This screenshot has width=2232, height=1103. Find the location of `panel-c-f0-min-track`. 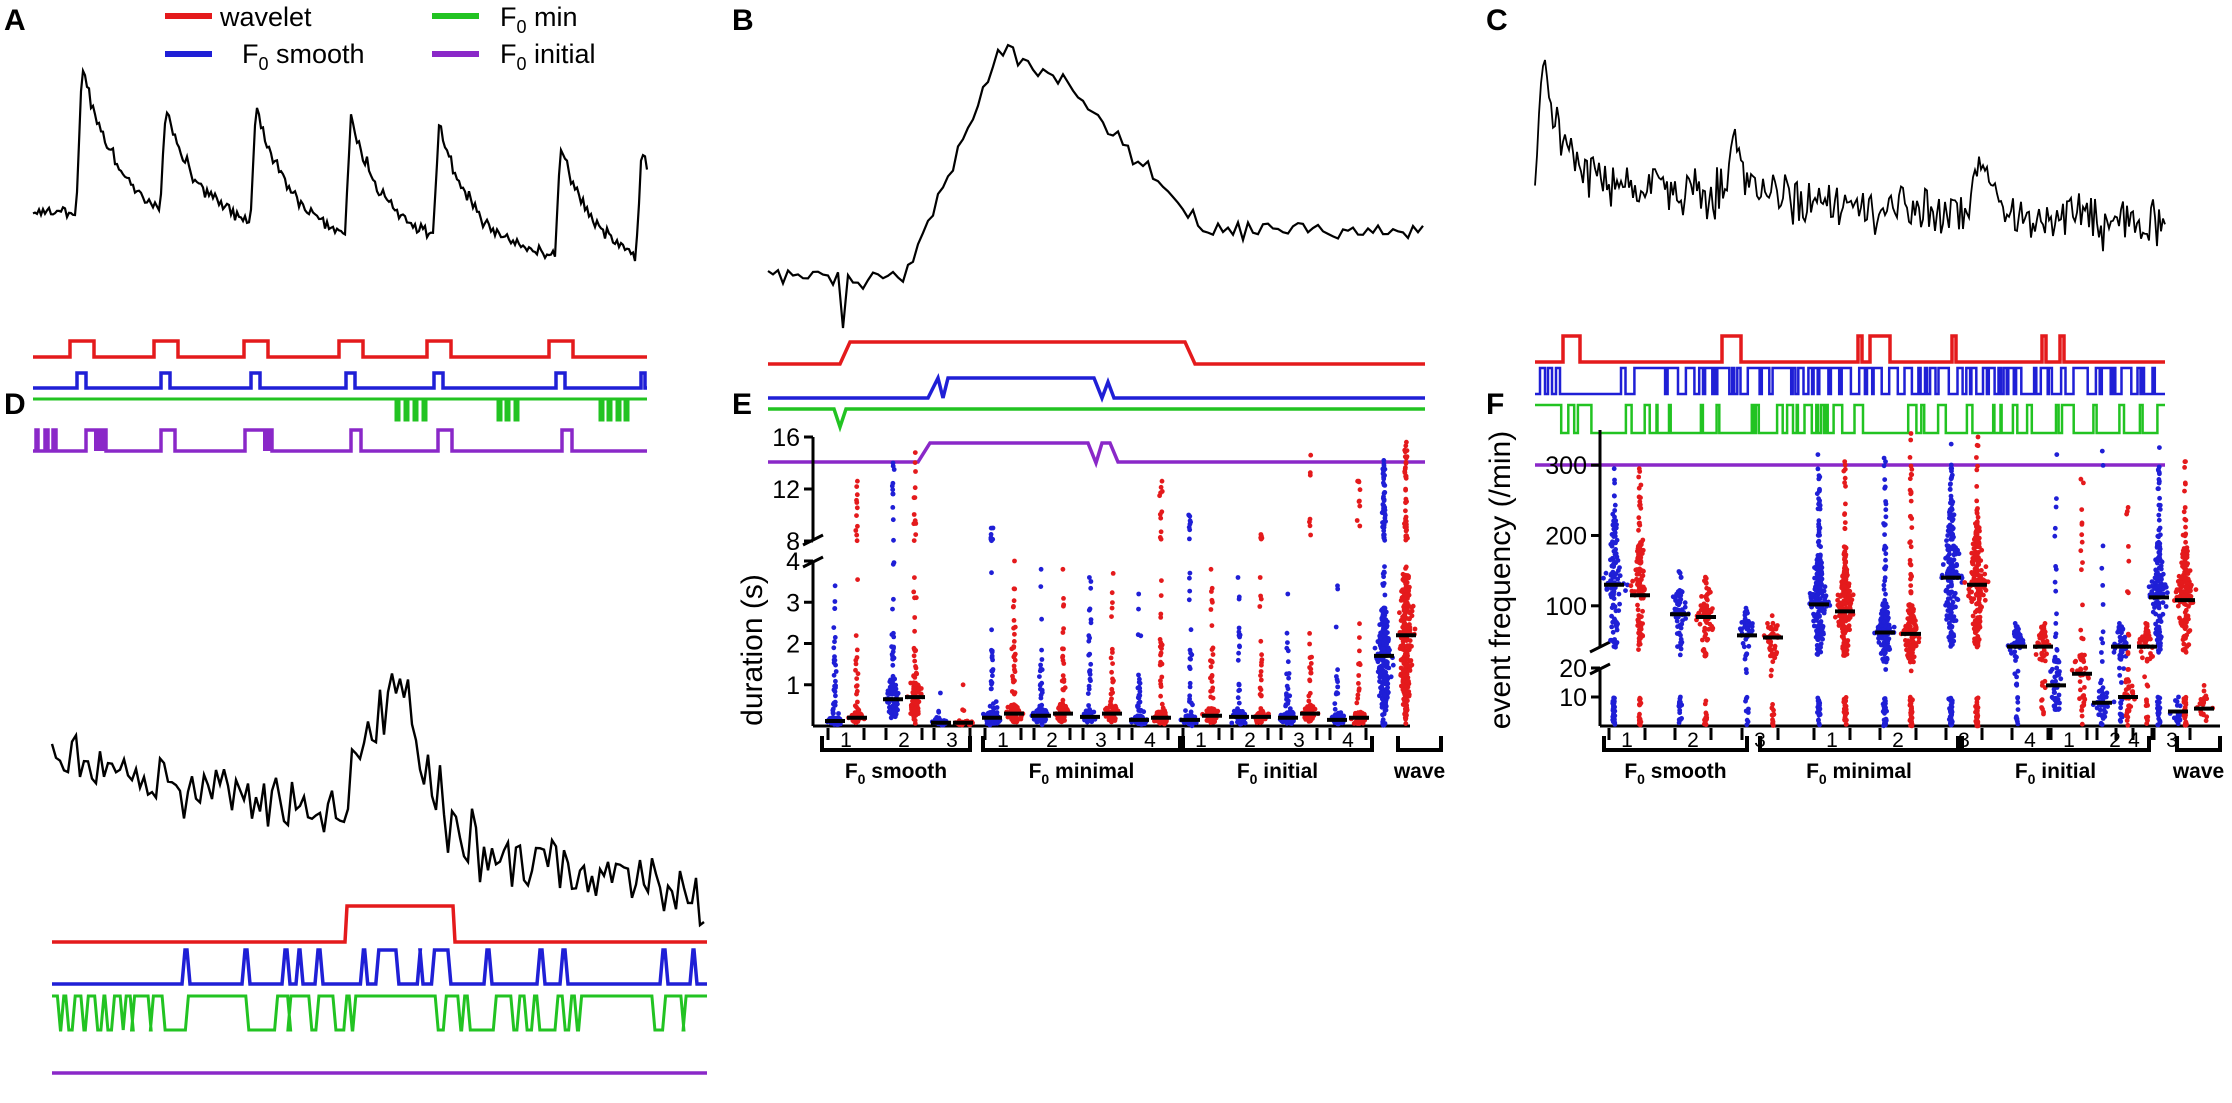

panel-c-f0-min-track is located at coordinates (1850, 419).